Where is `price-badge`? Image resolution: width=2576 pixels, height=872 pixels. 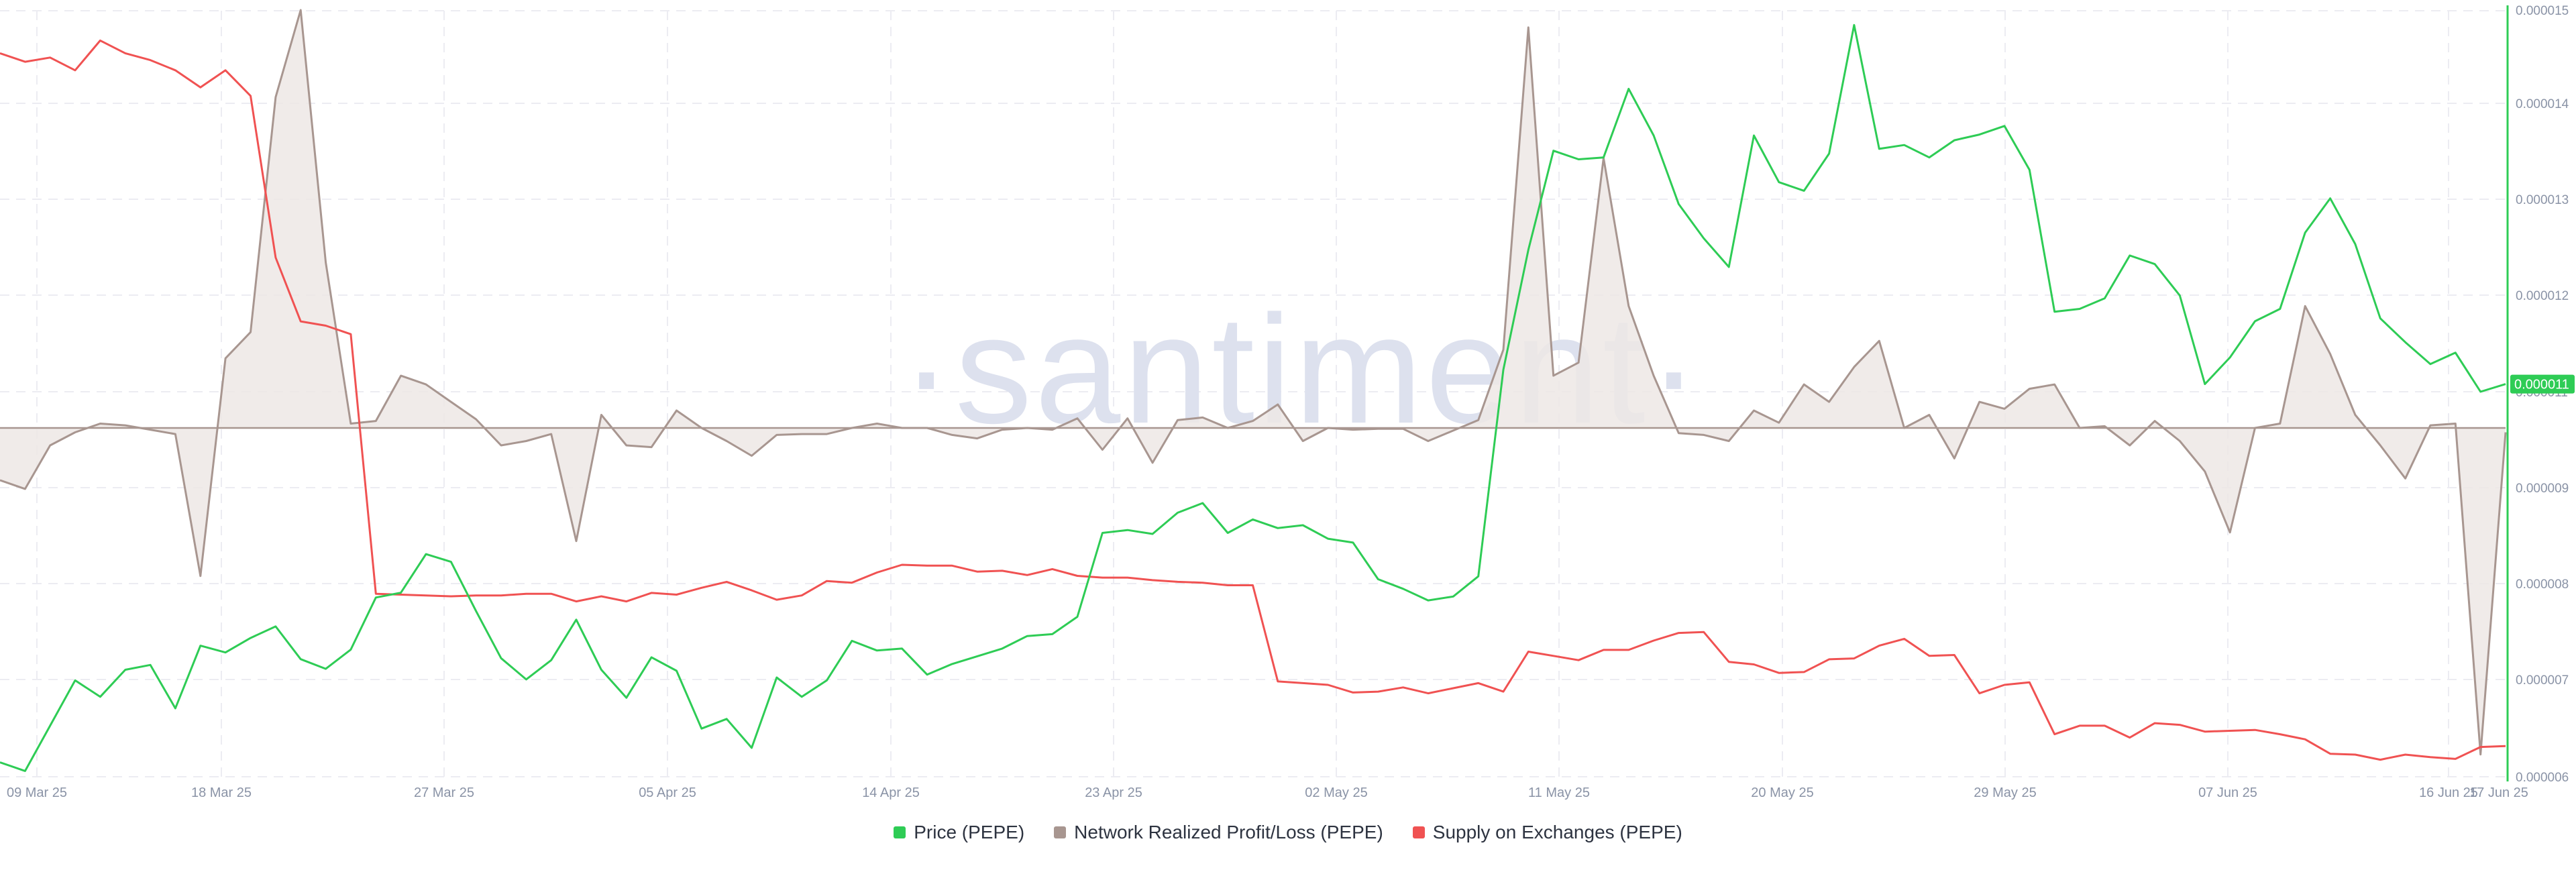 price-badge is located at coordinates (2542, 384).